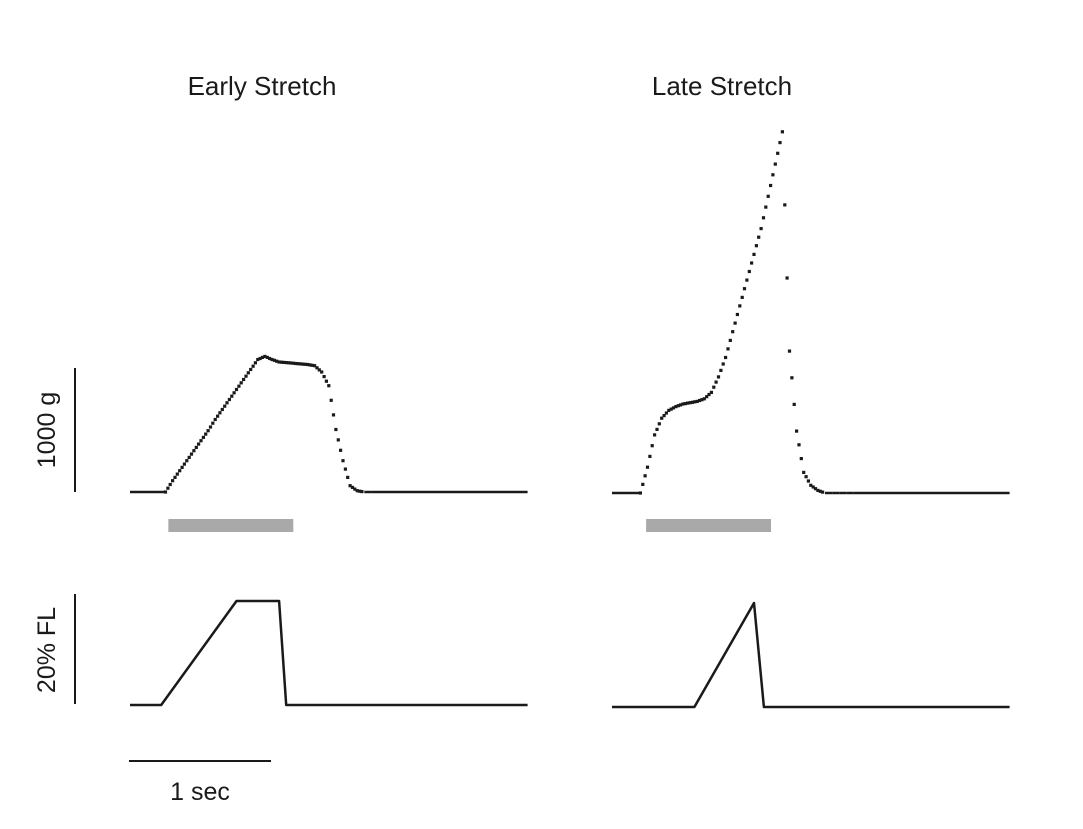 This screenshot has width=1083, height=829. I want to click on force-scale-label: 1000 g, so click(47, 430).